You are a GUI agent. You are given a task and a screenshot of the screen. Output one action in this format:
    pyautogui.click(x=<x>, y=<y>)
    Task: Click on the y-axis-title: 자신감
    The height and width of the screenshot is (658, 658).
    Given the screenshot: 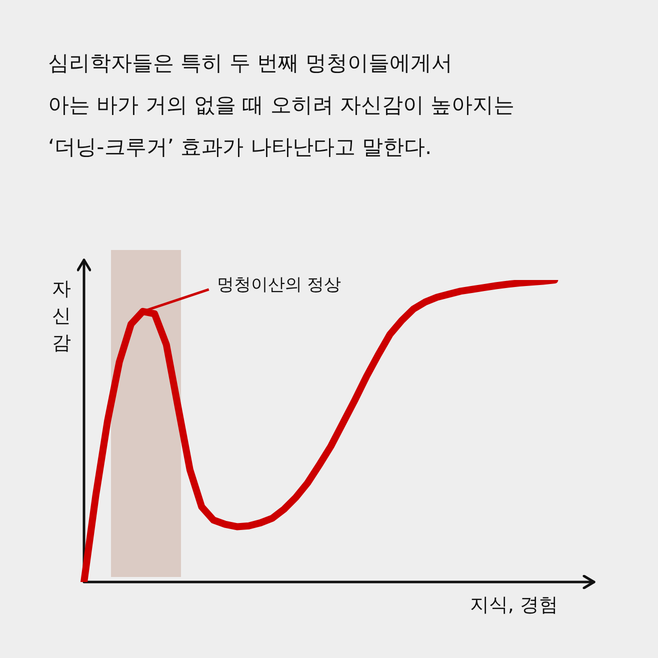 What is the action you would take?
    pyautogui.click(x=62, y=316)
    